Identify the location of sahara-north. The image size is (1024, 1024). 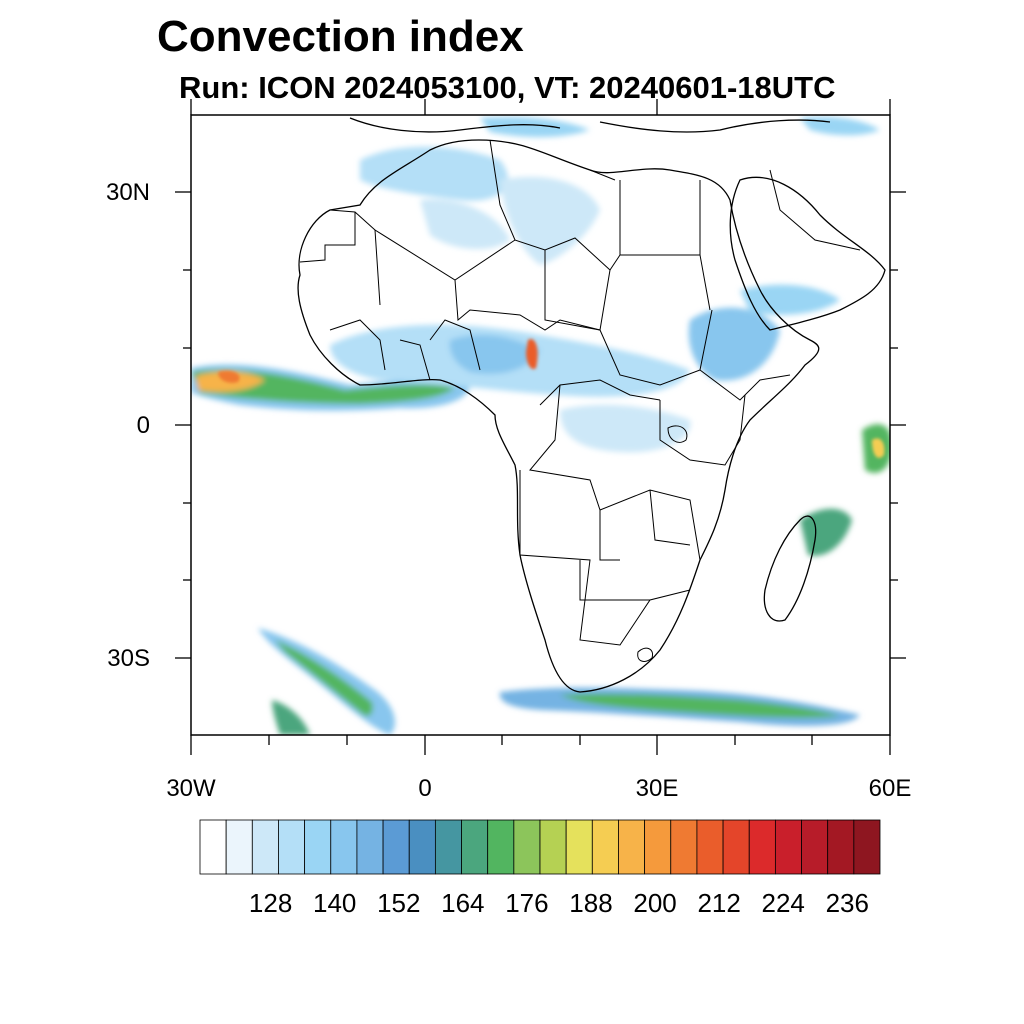
(434, 173).